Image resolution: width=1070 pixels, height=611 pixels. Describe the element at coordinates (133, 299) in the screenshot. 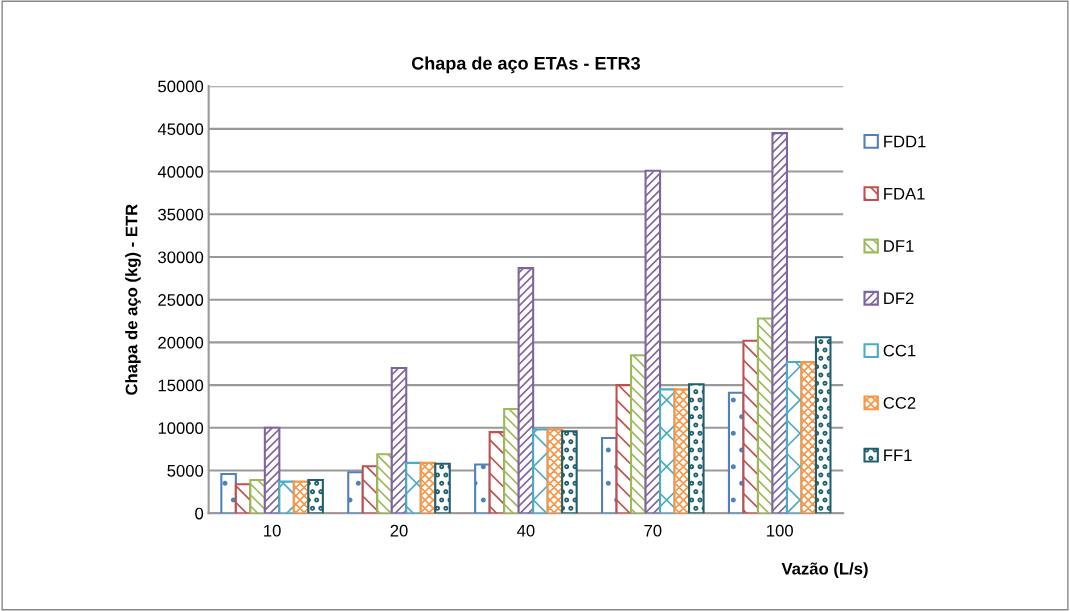

I see `y-axis-title: Chapa de aço (kg) - ETR` at that location.